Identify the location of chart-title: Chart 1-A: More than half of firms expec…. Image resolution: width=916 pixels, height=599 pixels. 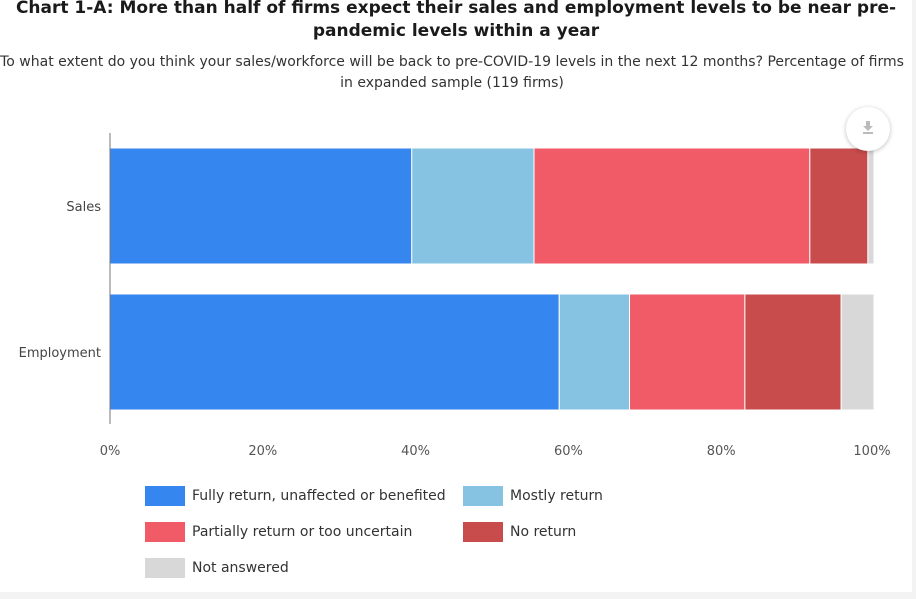
(456, 20).